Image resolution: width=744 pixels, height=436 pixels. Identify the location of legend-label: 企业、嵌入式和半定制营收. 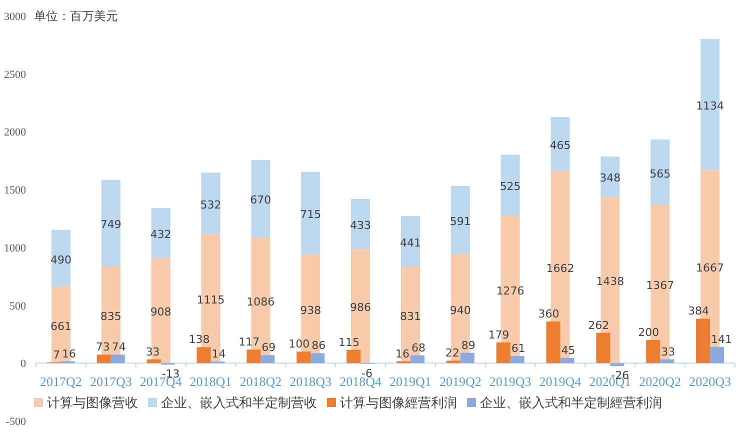
(239, 403).